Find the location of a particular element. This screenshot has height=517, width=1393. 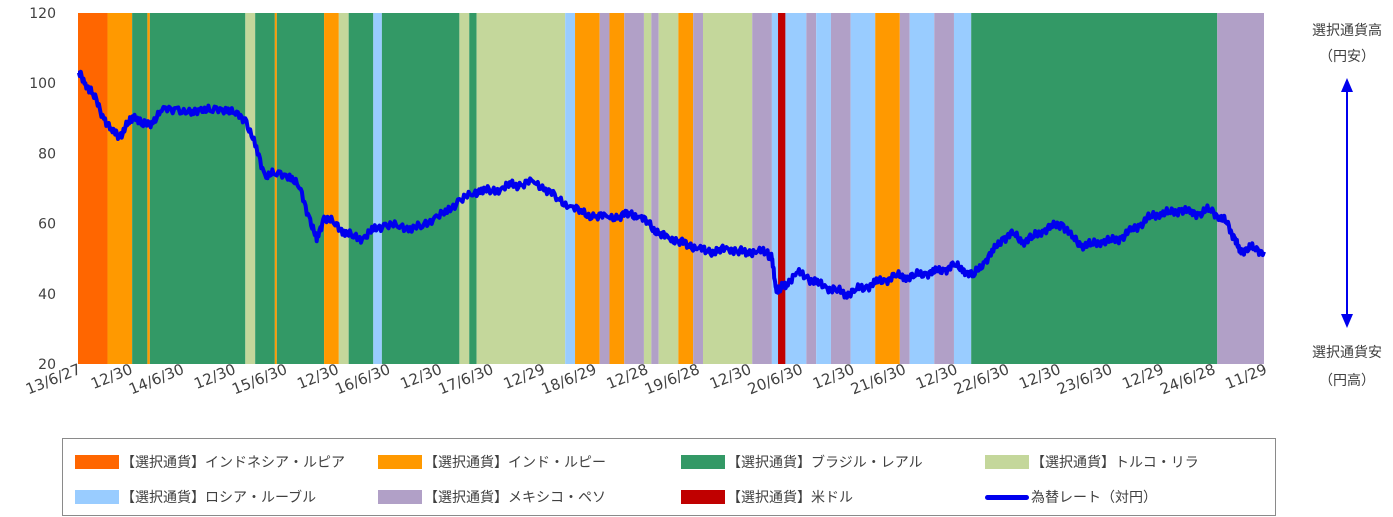

y-axis: 20 40 60 80 100 120 is located at coordinates (42, 189).